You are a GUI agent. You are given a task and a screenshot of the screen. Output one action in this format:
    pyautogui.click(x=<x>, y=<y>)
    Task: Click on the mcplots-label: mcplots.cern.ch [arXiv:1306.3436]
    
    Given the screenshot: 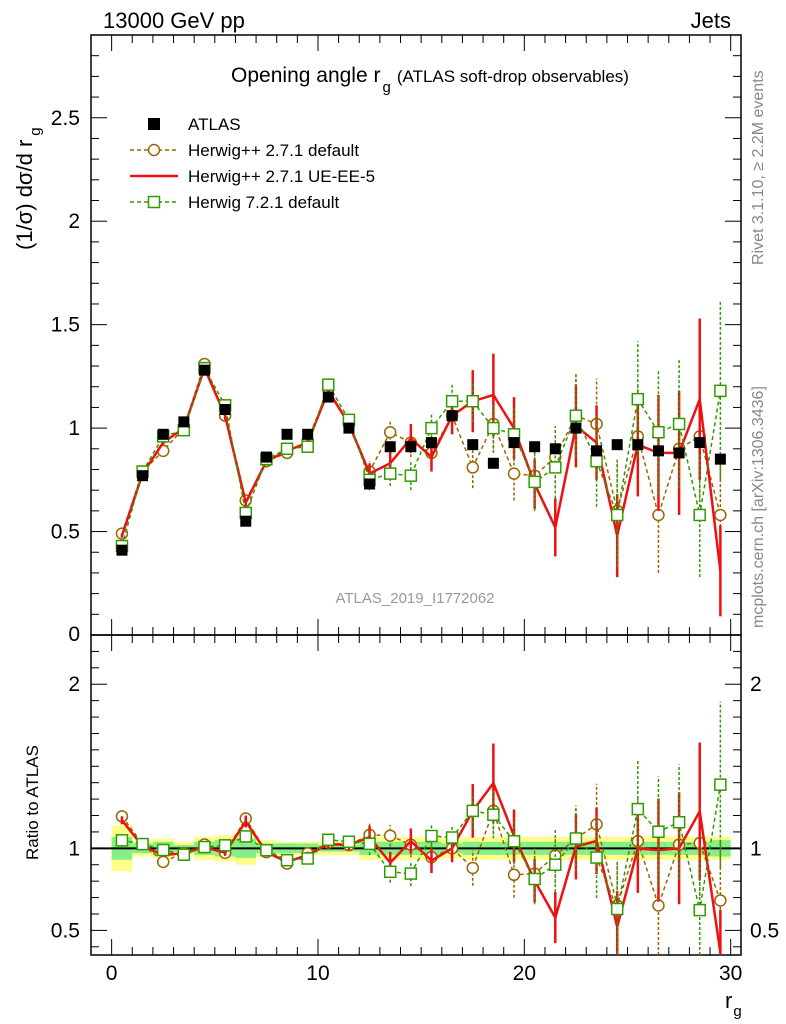 What is the action you would take?
    pyautogui.click(x=758, y=507)
    